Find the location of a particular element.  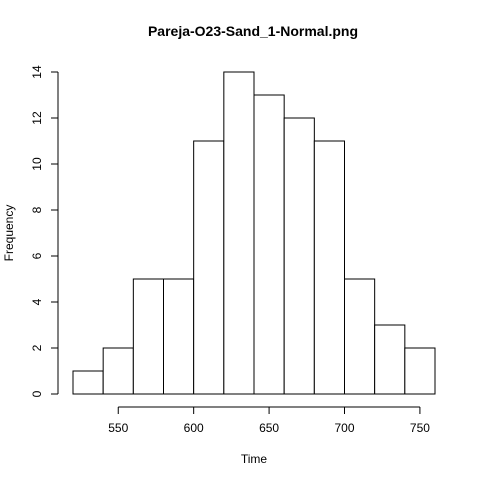

y-tick-label-14: 14 is located at coordinates (37, 72).